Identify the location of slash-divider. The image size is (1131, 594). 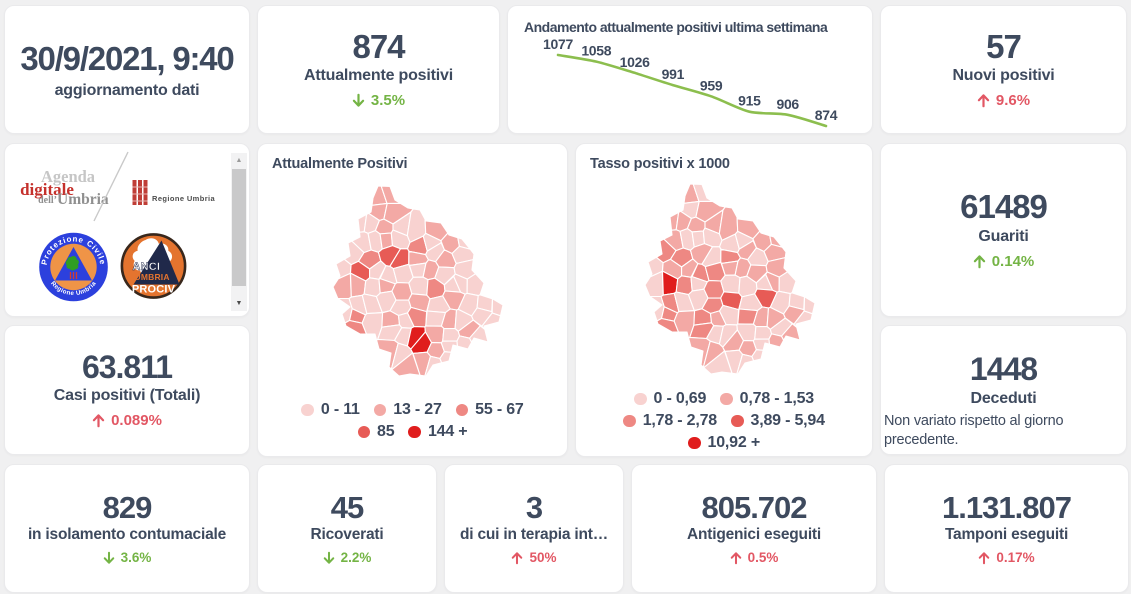
(111, 186).